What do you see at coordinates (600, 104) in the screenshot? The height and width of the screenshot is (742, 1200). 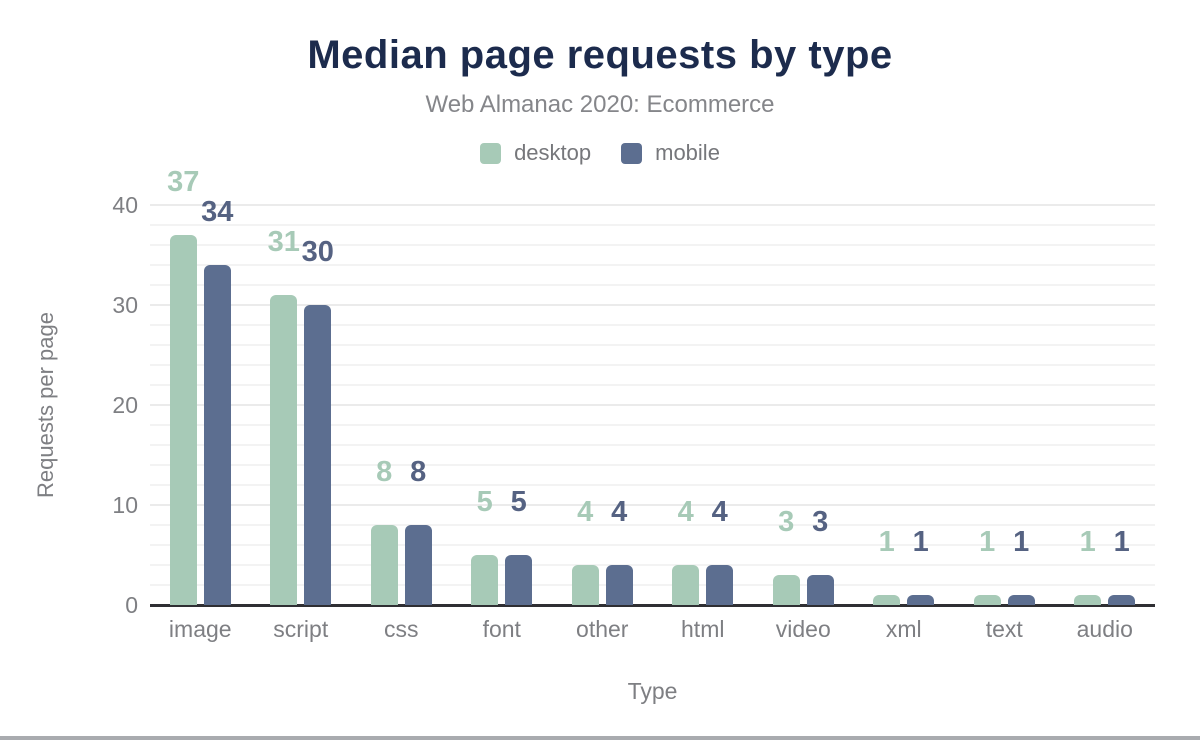 I see `chart-subtitle: Web Almanac 2020: Ecommerce` at bounding box center [600, 104].